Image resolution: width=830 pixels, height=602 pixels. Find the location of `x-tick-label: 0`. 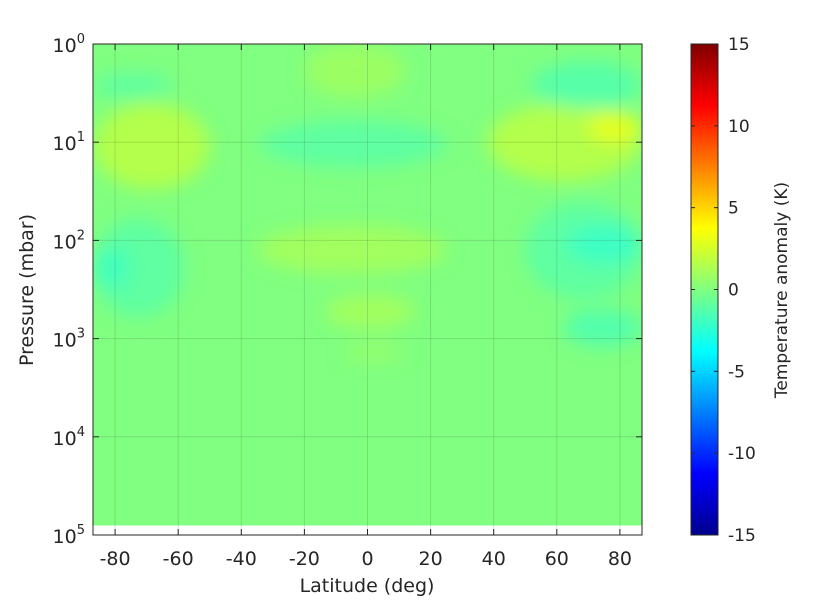

x-tick-label: 0 is located at coordinates (367, 559).